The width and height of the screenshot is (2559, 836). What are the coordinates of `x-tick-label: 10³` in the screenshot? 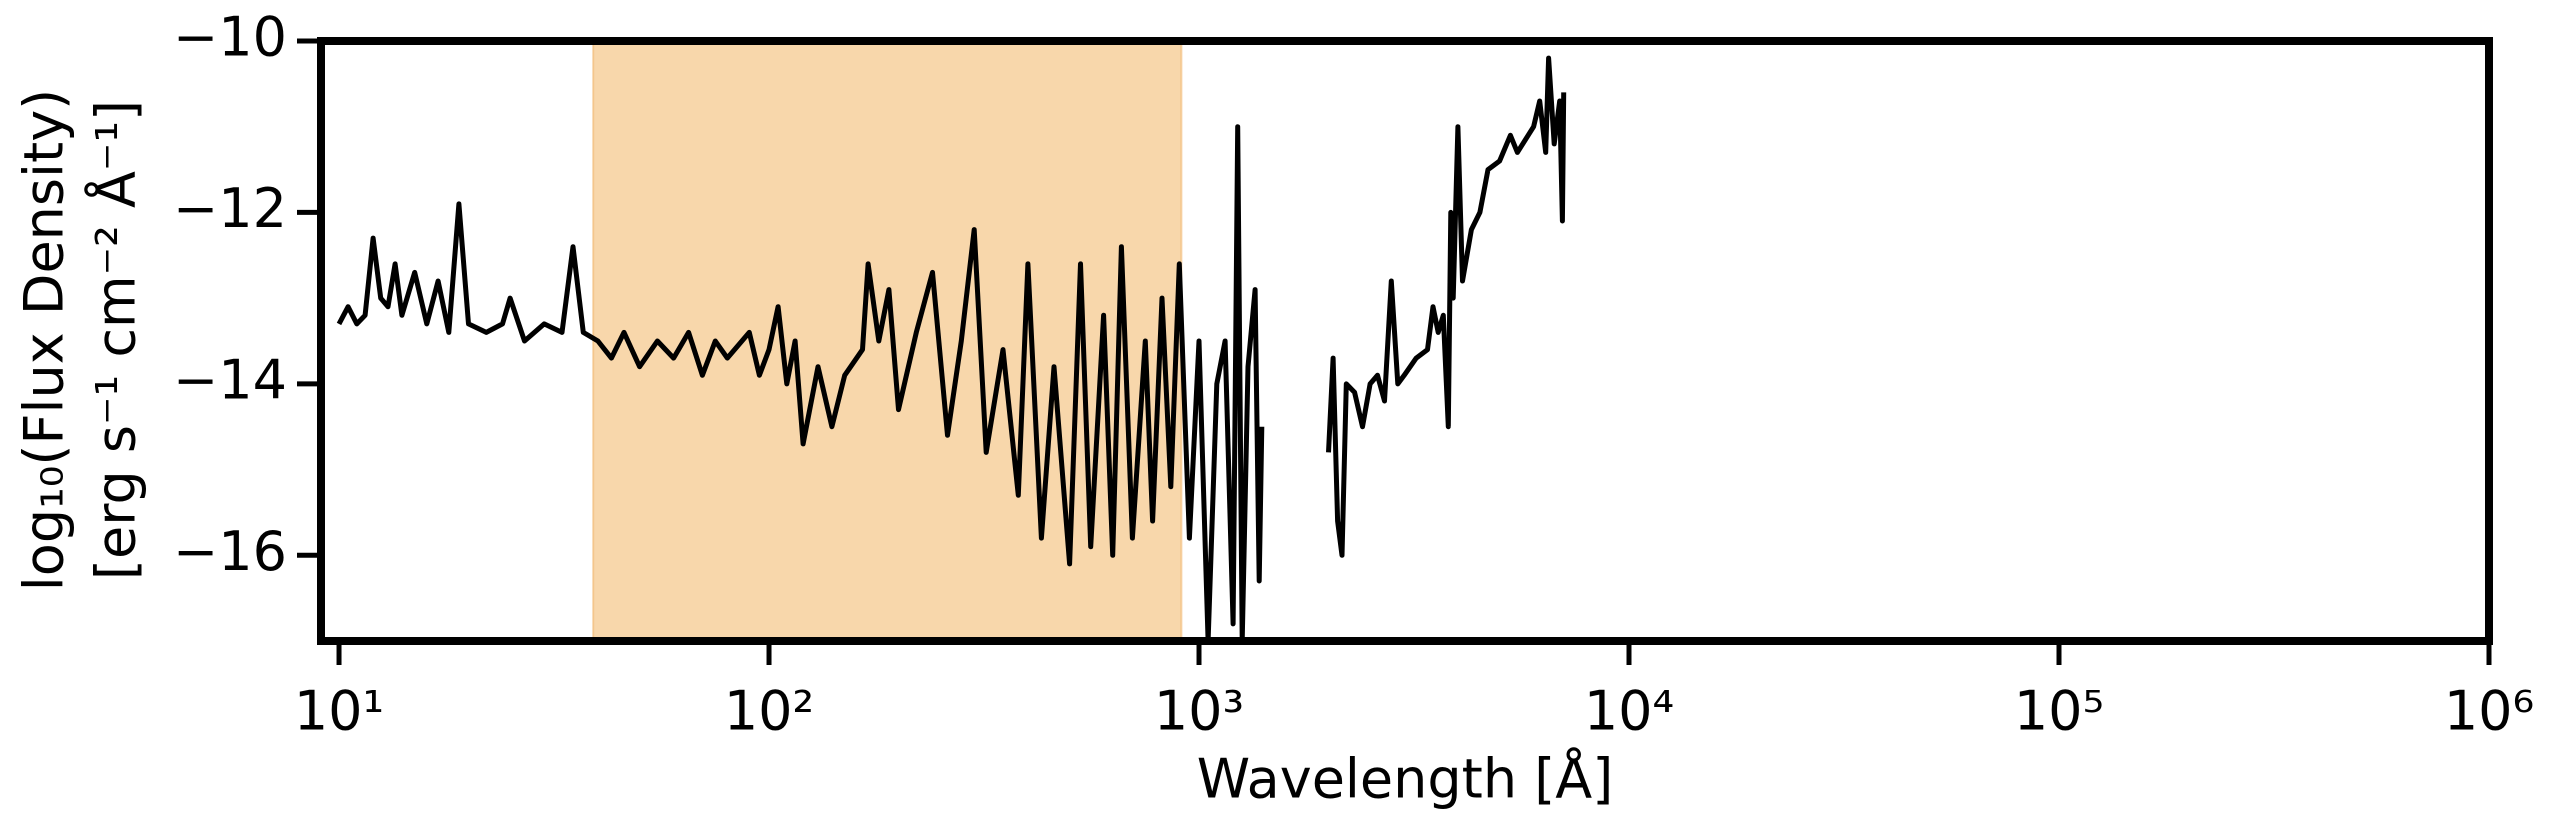 It's located at (1199, 711).